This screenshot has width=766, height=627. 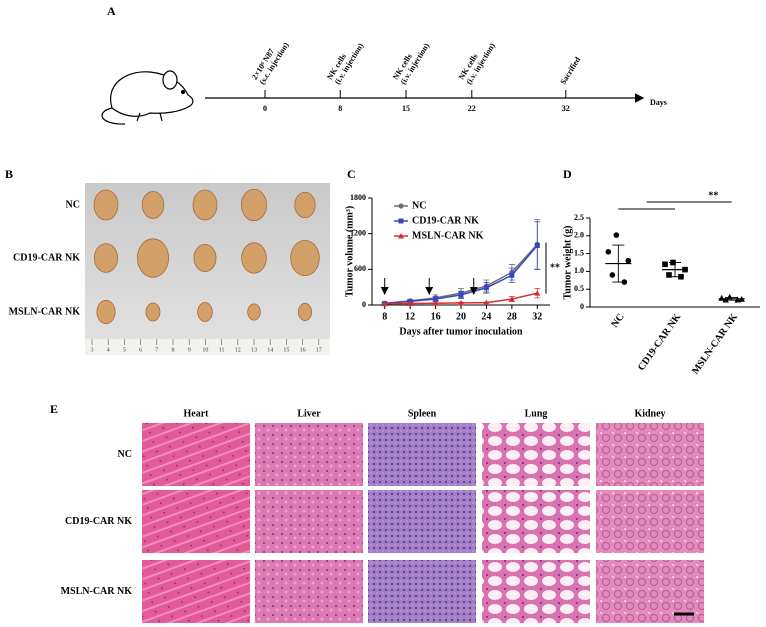 What do you see at coordinates (156, 350) in the screenshot?
I see `ruler-number: 7` at bounding box center [156, 350].